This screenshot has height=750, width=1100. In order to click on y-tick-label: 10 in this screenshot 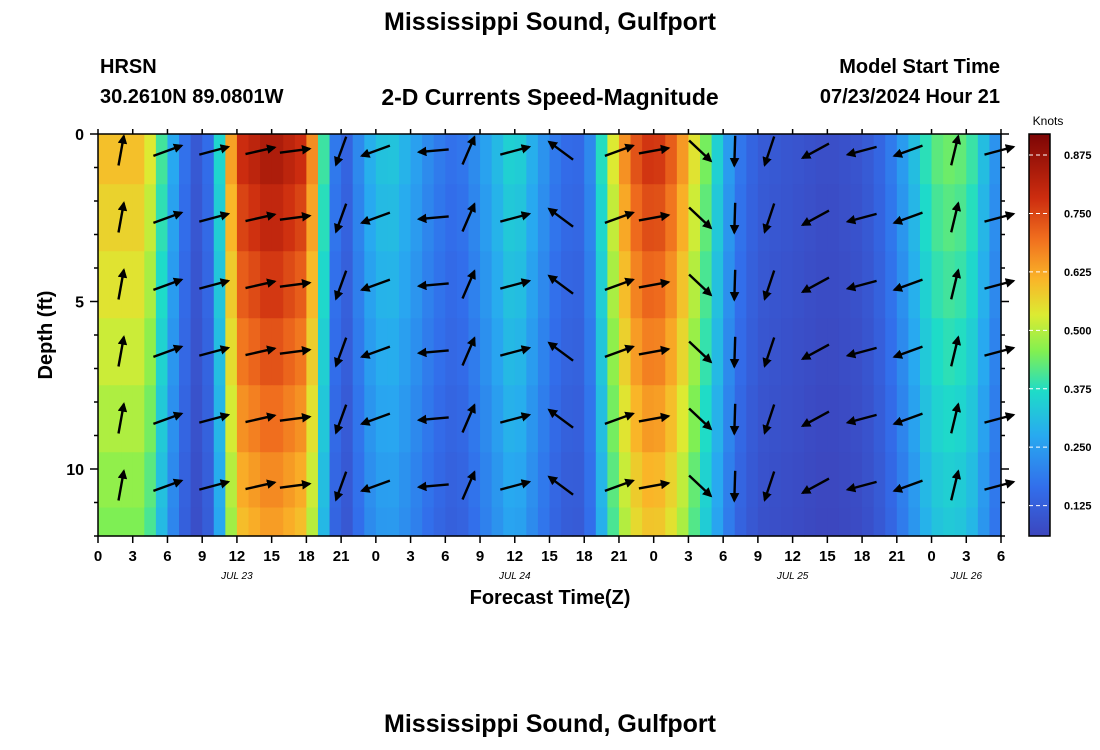, I will do `click(75, 470)`.